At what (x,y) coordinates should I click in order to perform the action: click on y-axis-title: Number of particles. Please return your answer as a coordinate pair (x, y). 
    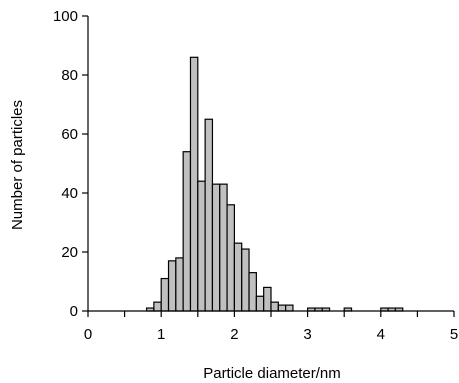
    Looking at the image, I should click on (17, 165).